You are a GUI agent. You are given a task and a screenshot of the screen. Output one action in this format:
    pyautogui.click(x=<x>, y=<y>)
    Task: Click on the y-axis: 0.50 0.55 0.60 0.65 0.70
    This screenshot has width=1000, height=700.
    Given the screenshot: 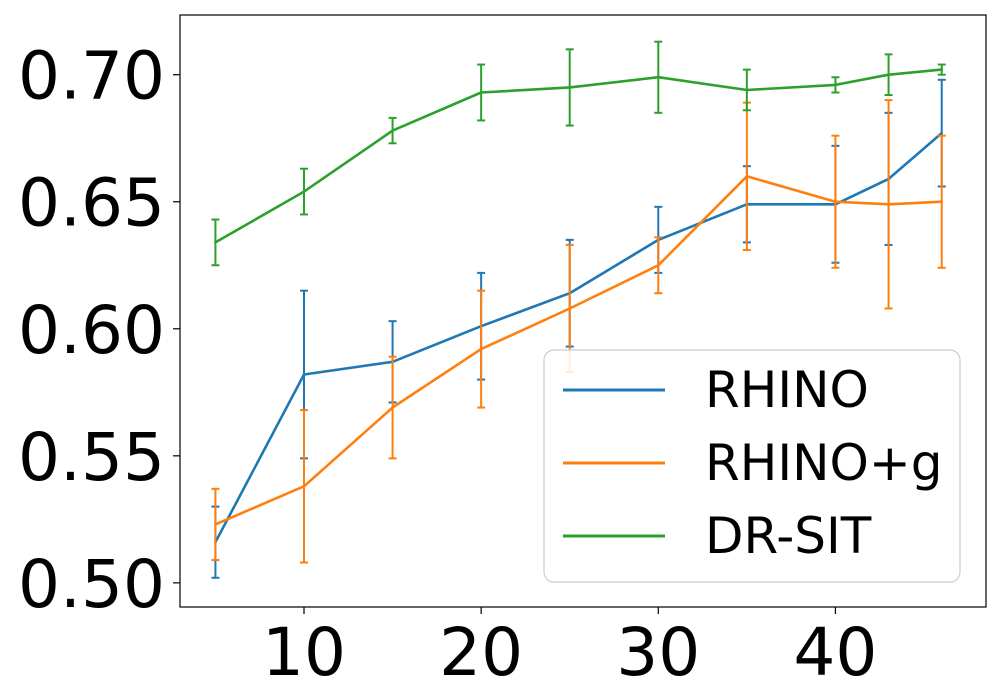 What is the action you would take?
    pyautogui.click(x=99, y=330)
    